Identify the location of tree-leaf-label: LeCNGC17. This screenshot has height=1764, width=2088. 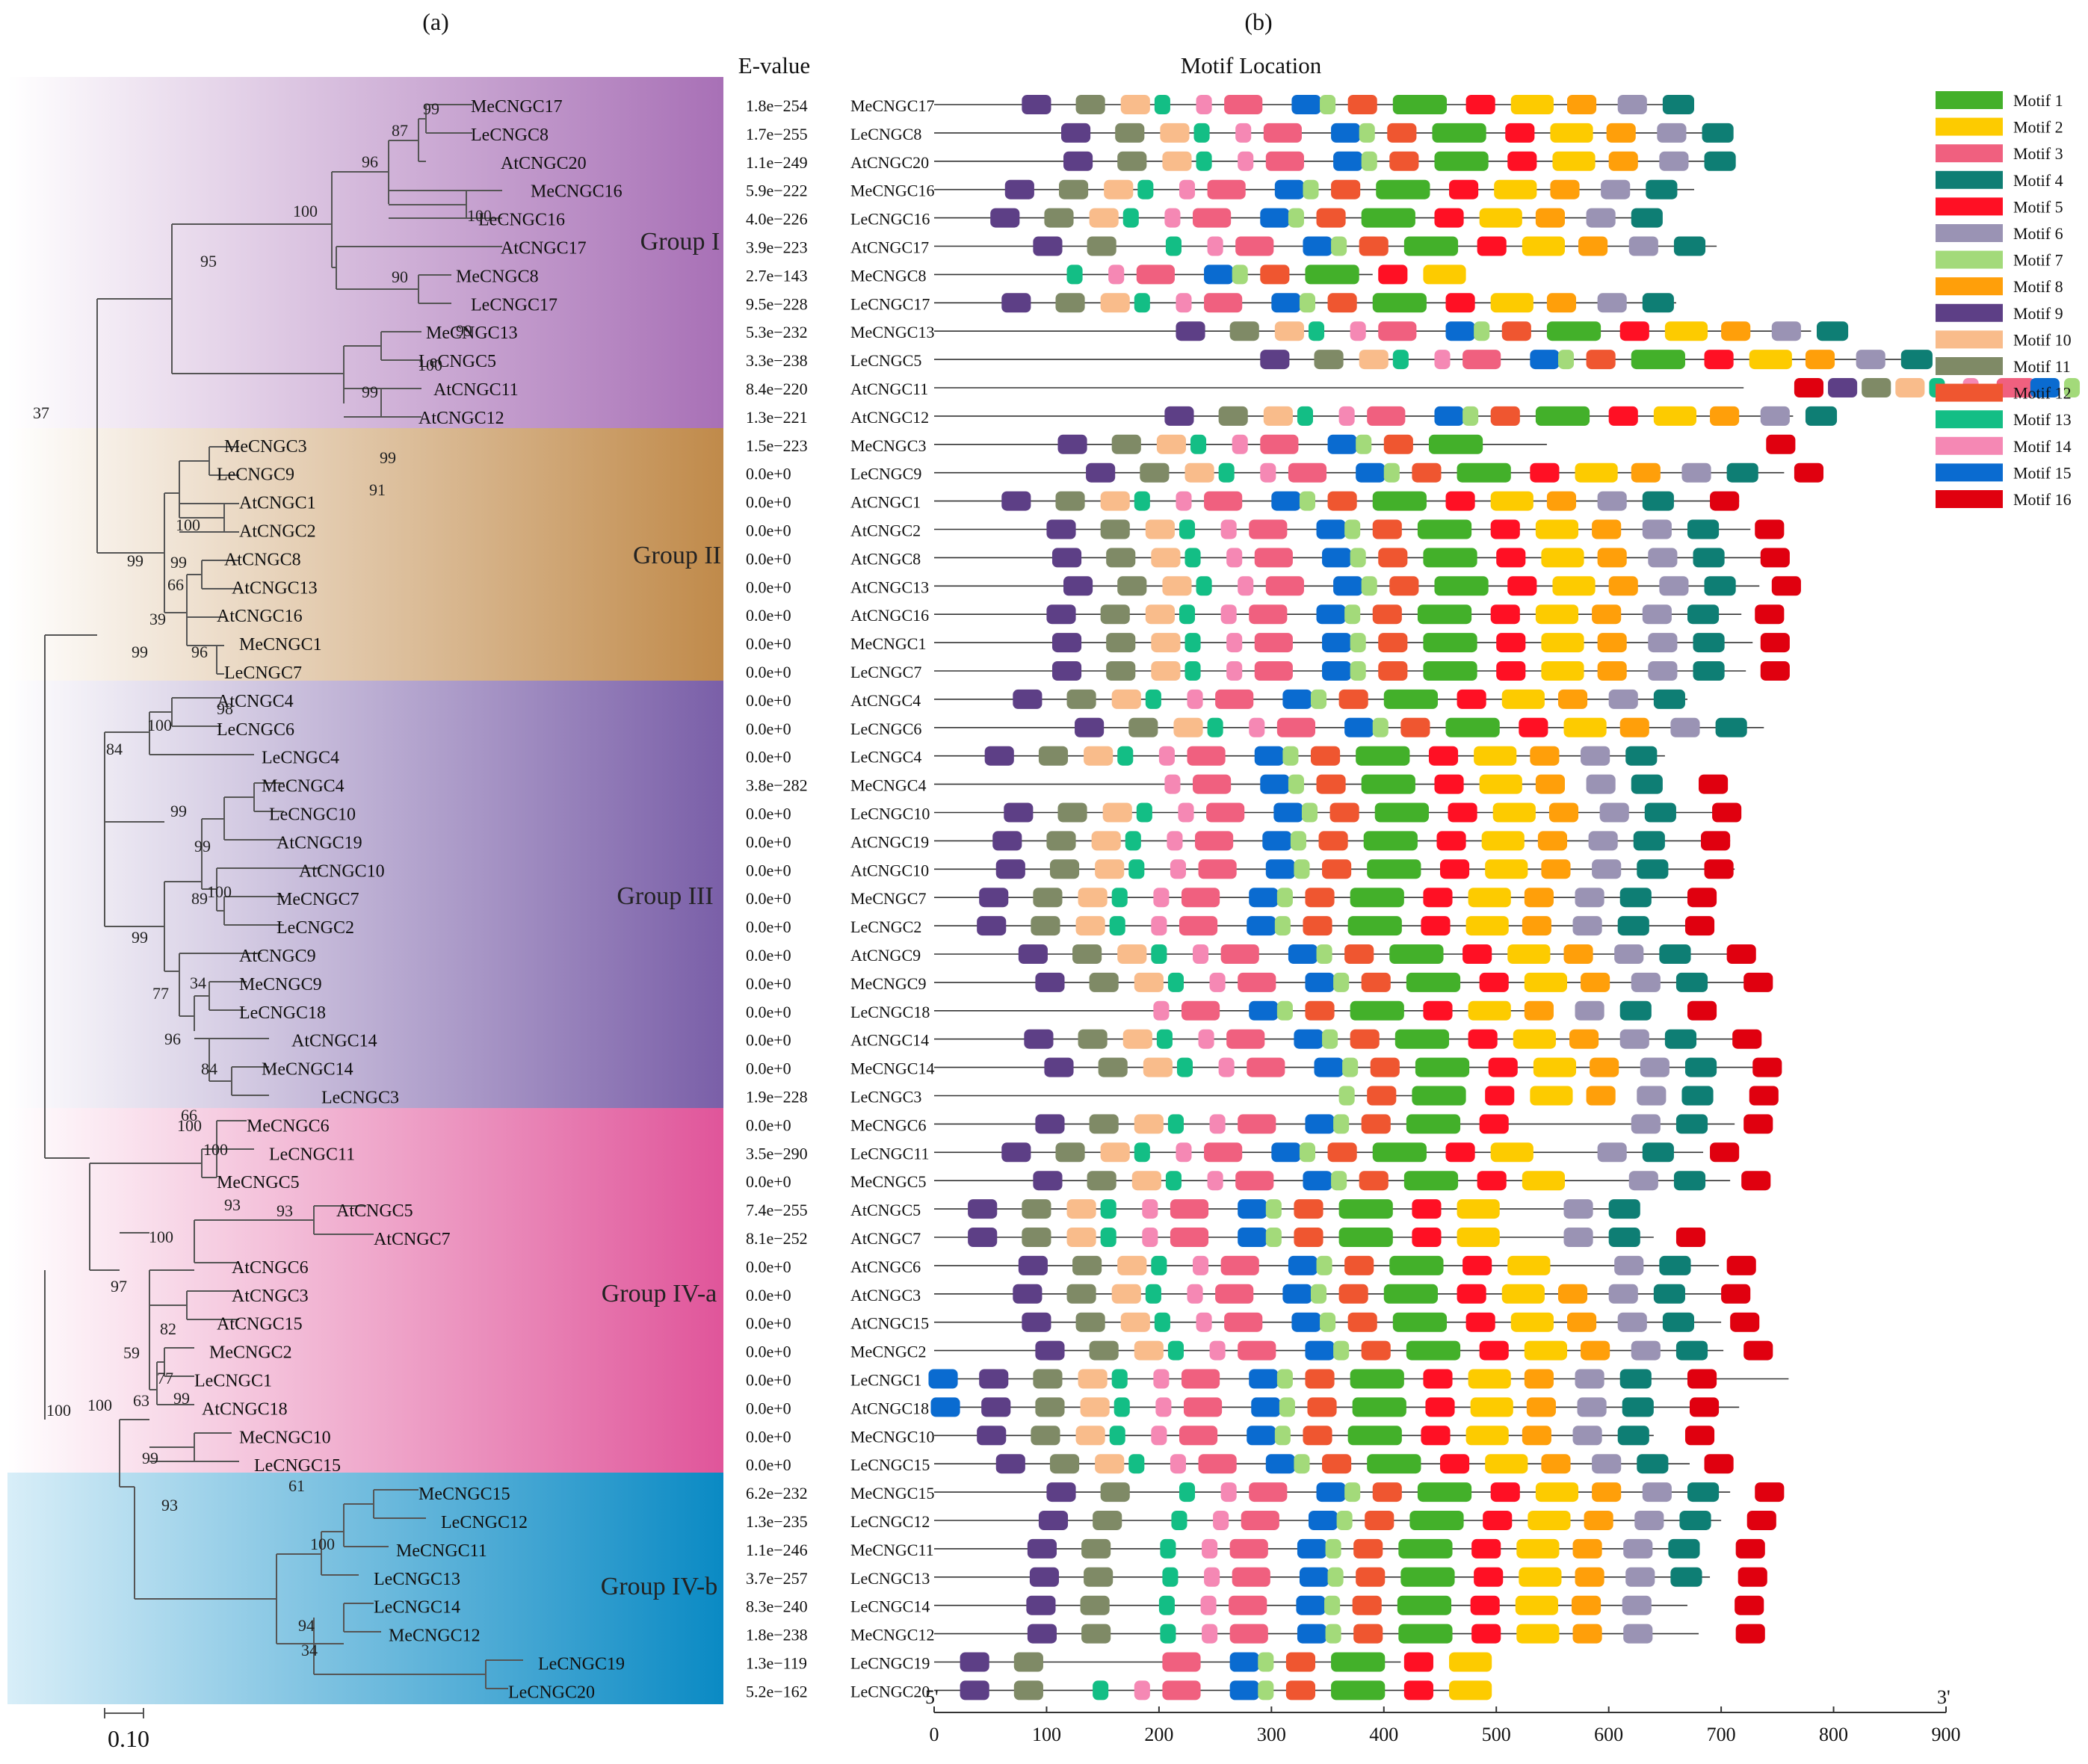
(514, 305).